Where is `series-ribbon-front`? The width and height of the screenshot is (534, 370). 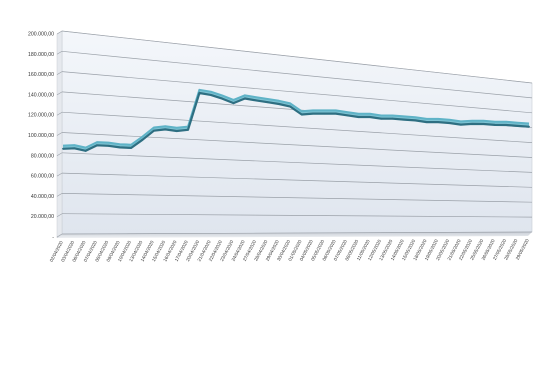 series-ribbon-front is located at coordinates (296, 121).